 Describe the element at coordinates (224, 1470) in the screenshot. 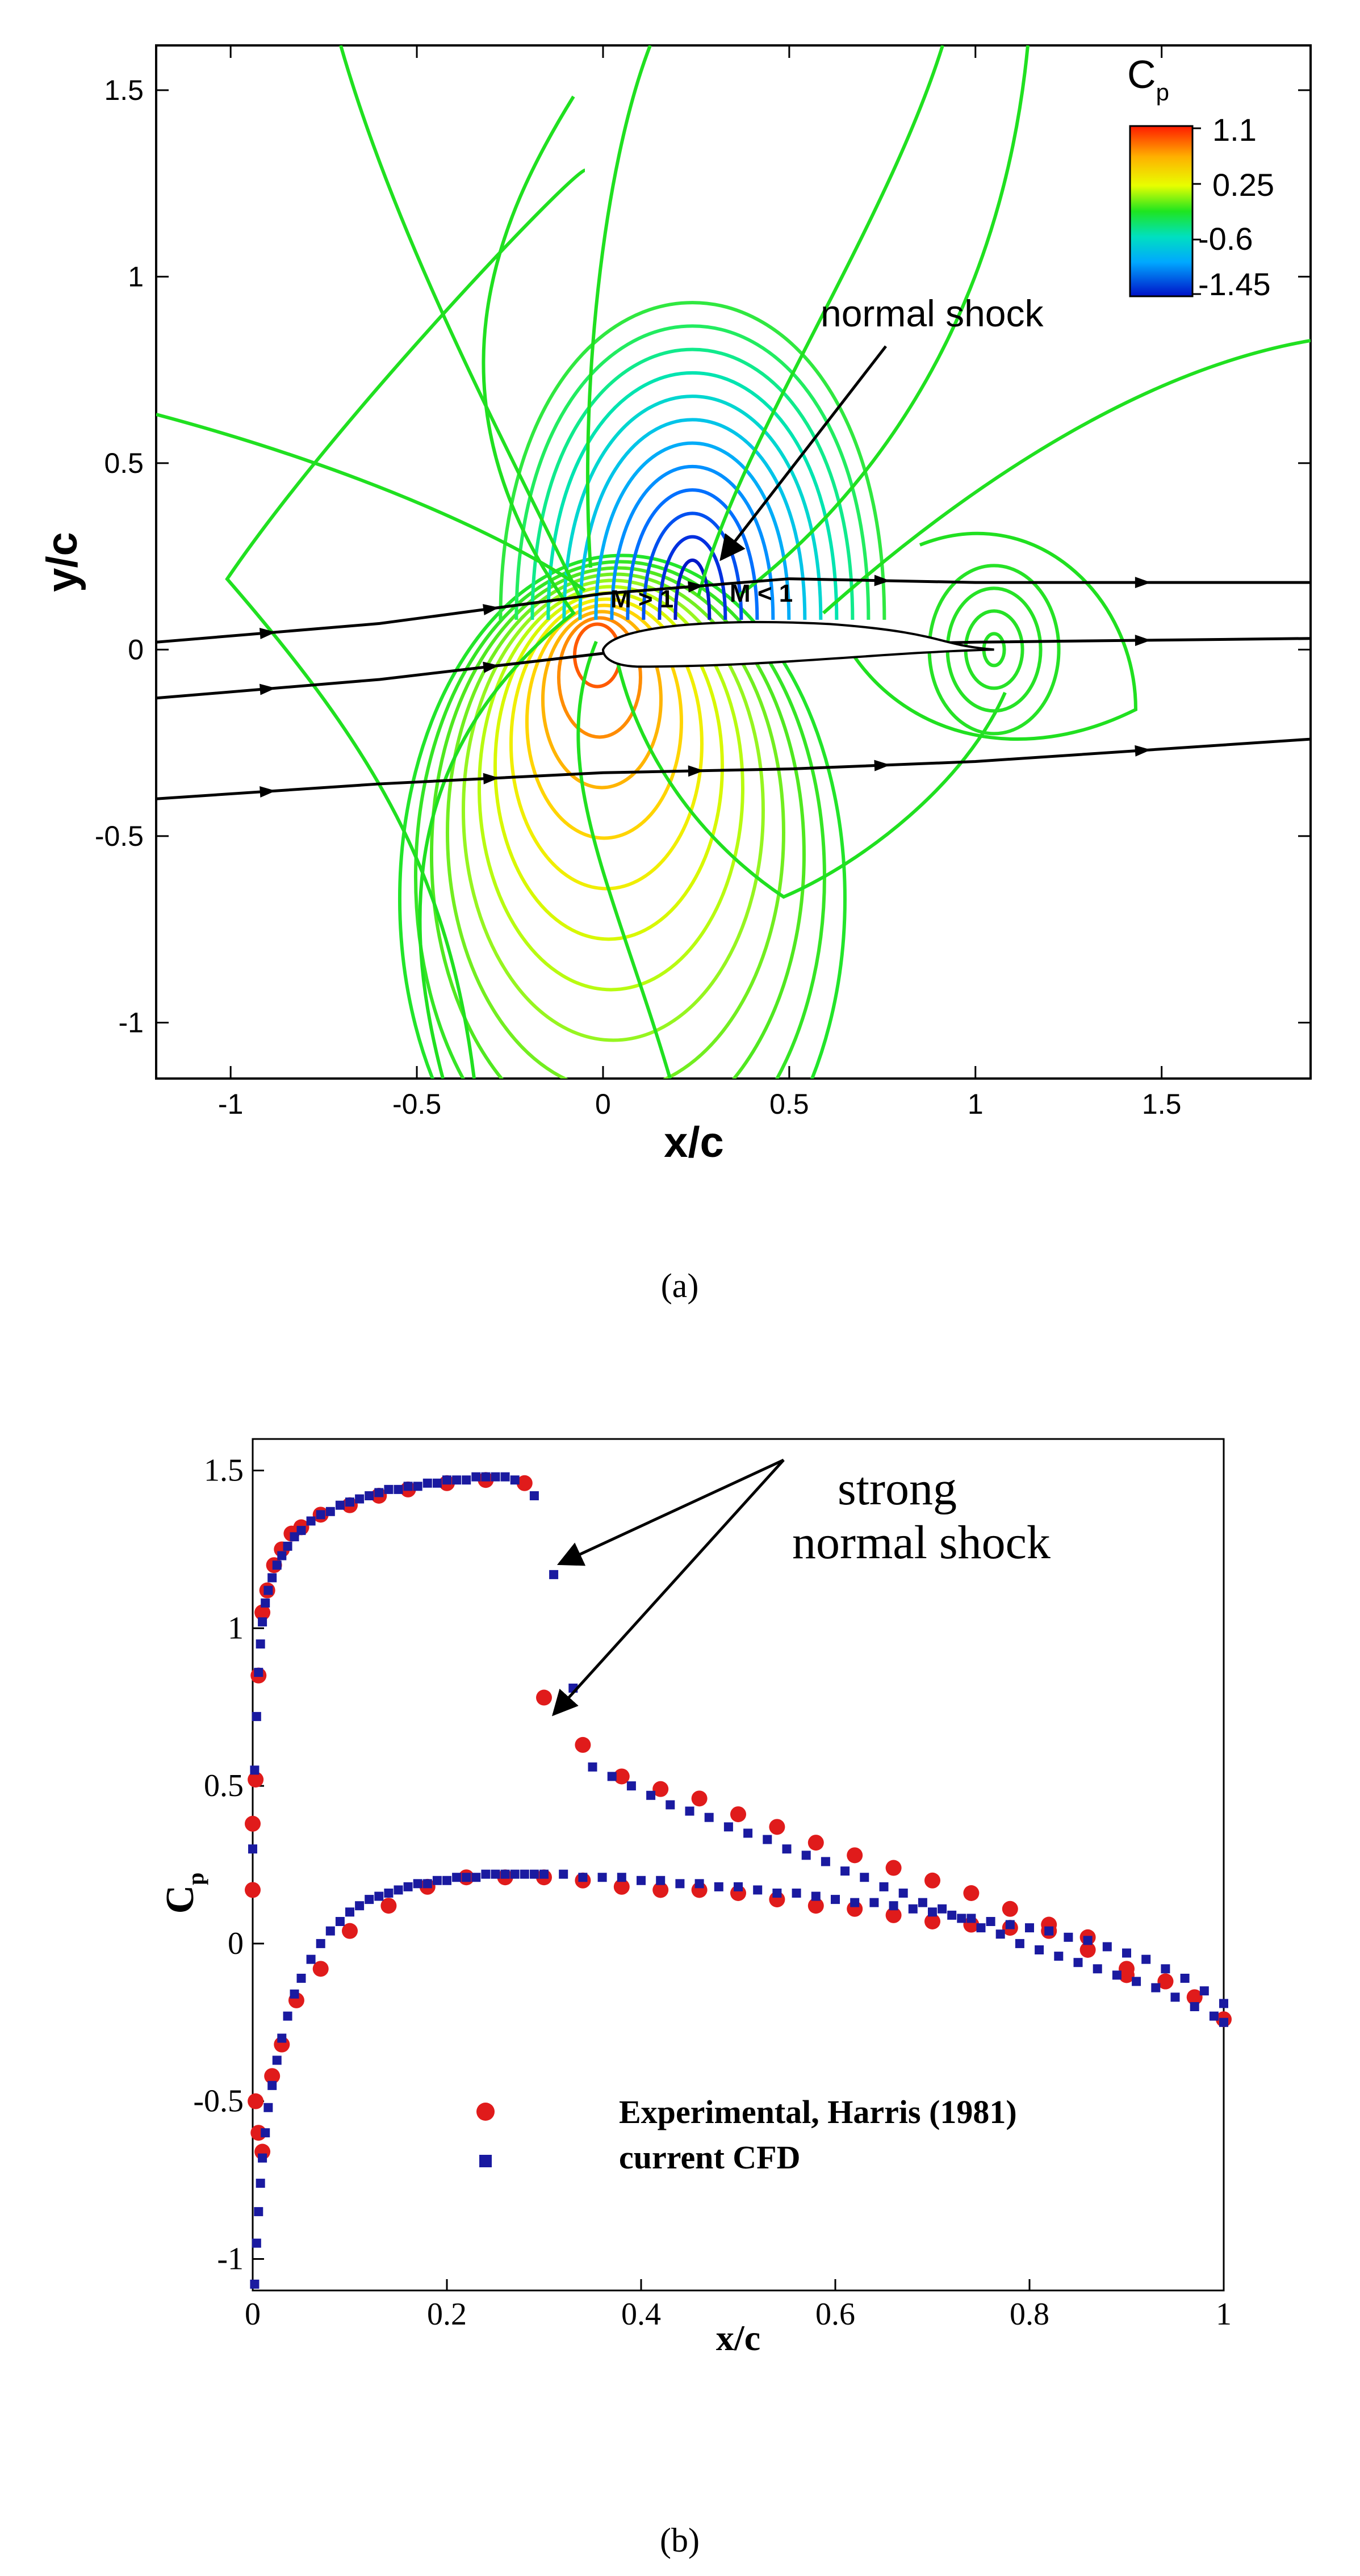

I see `y-tick-label: 1.5` at that location.